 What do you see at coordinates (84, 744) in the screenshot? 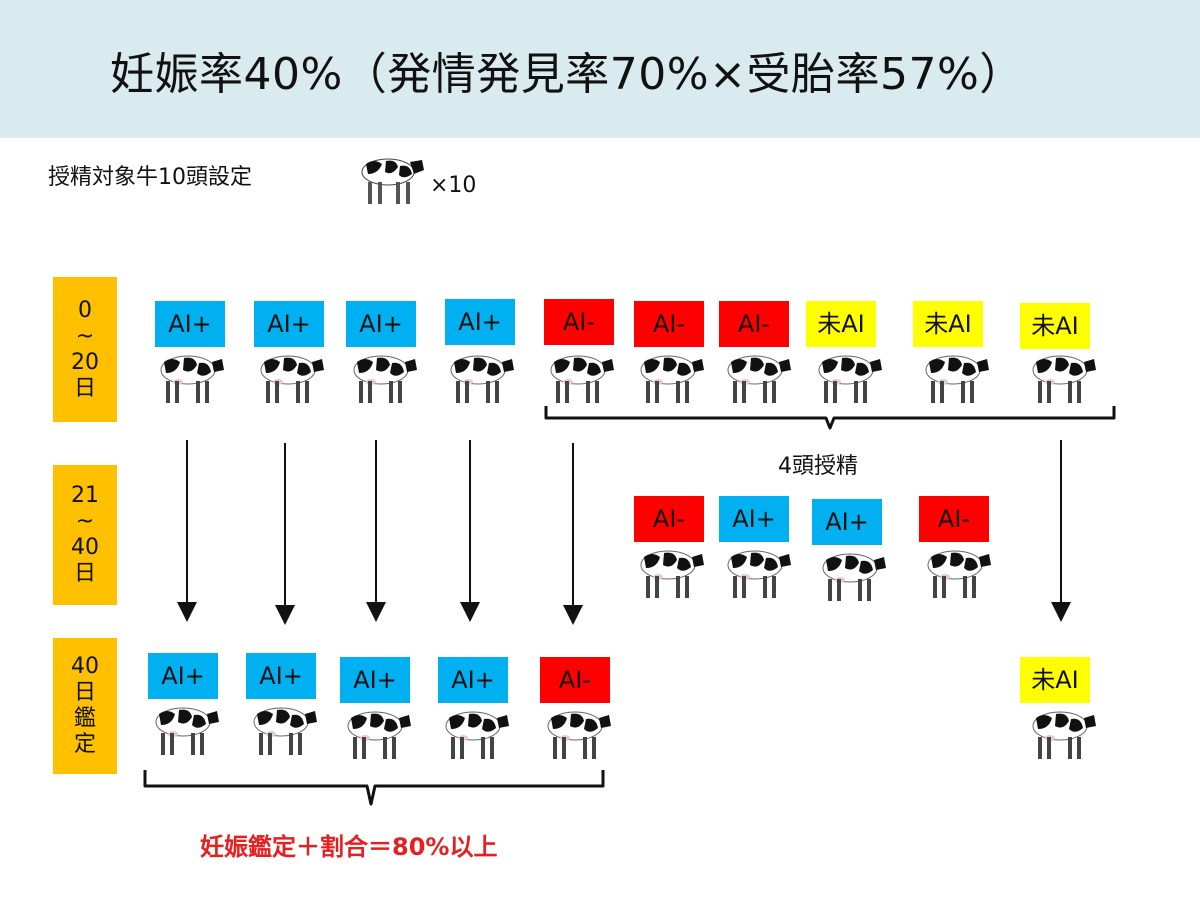
I see `row-label-text: 定` at bounding box center [84, 744].